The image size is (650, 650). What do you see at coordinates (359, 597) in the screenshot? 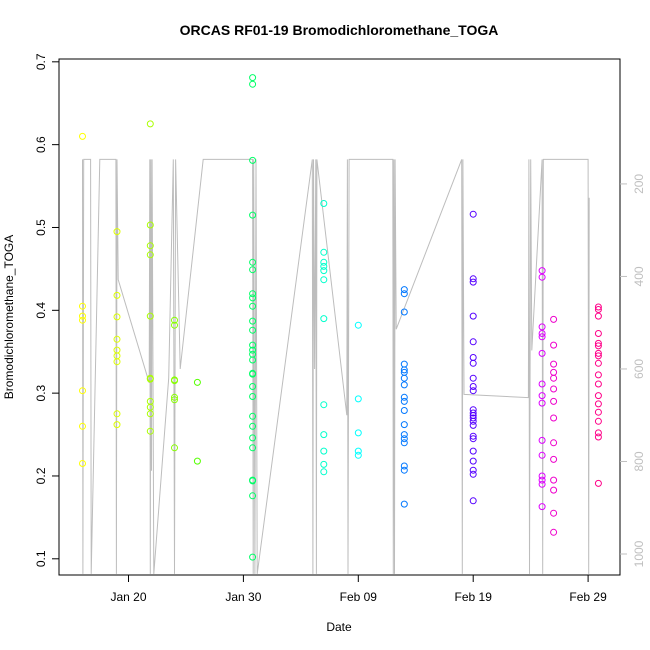
I see `x-tick-label: Feb 09` at bounding box center [359, 597].